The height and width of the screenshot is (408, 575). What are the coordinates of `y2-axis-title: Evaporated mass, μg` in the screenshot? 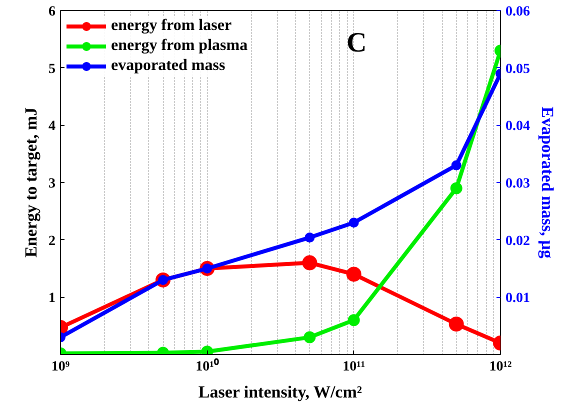 It's located at (547, 182).